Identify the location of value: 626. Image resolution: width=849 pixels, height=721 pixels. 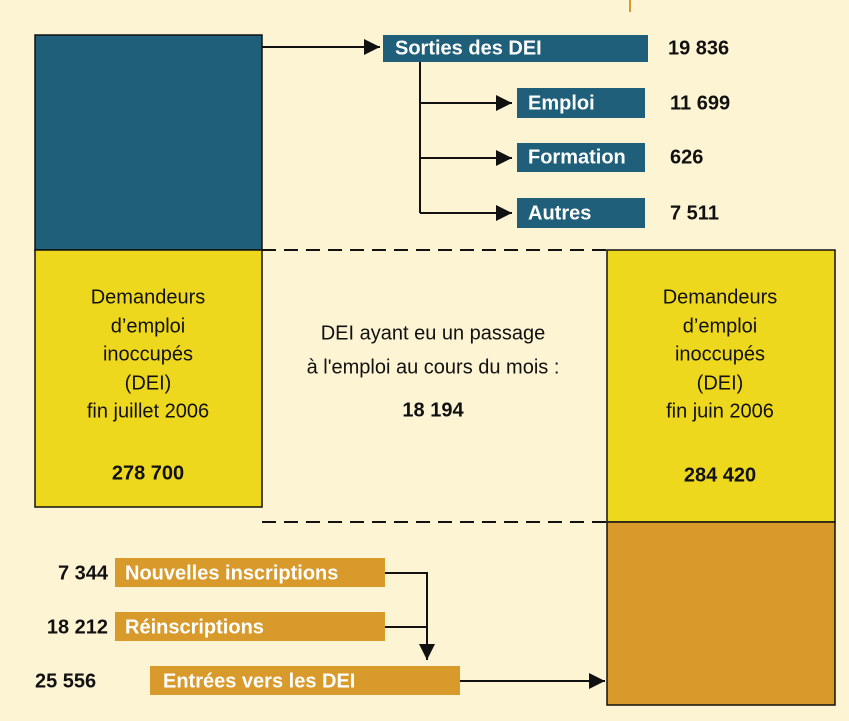
(686, 157).